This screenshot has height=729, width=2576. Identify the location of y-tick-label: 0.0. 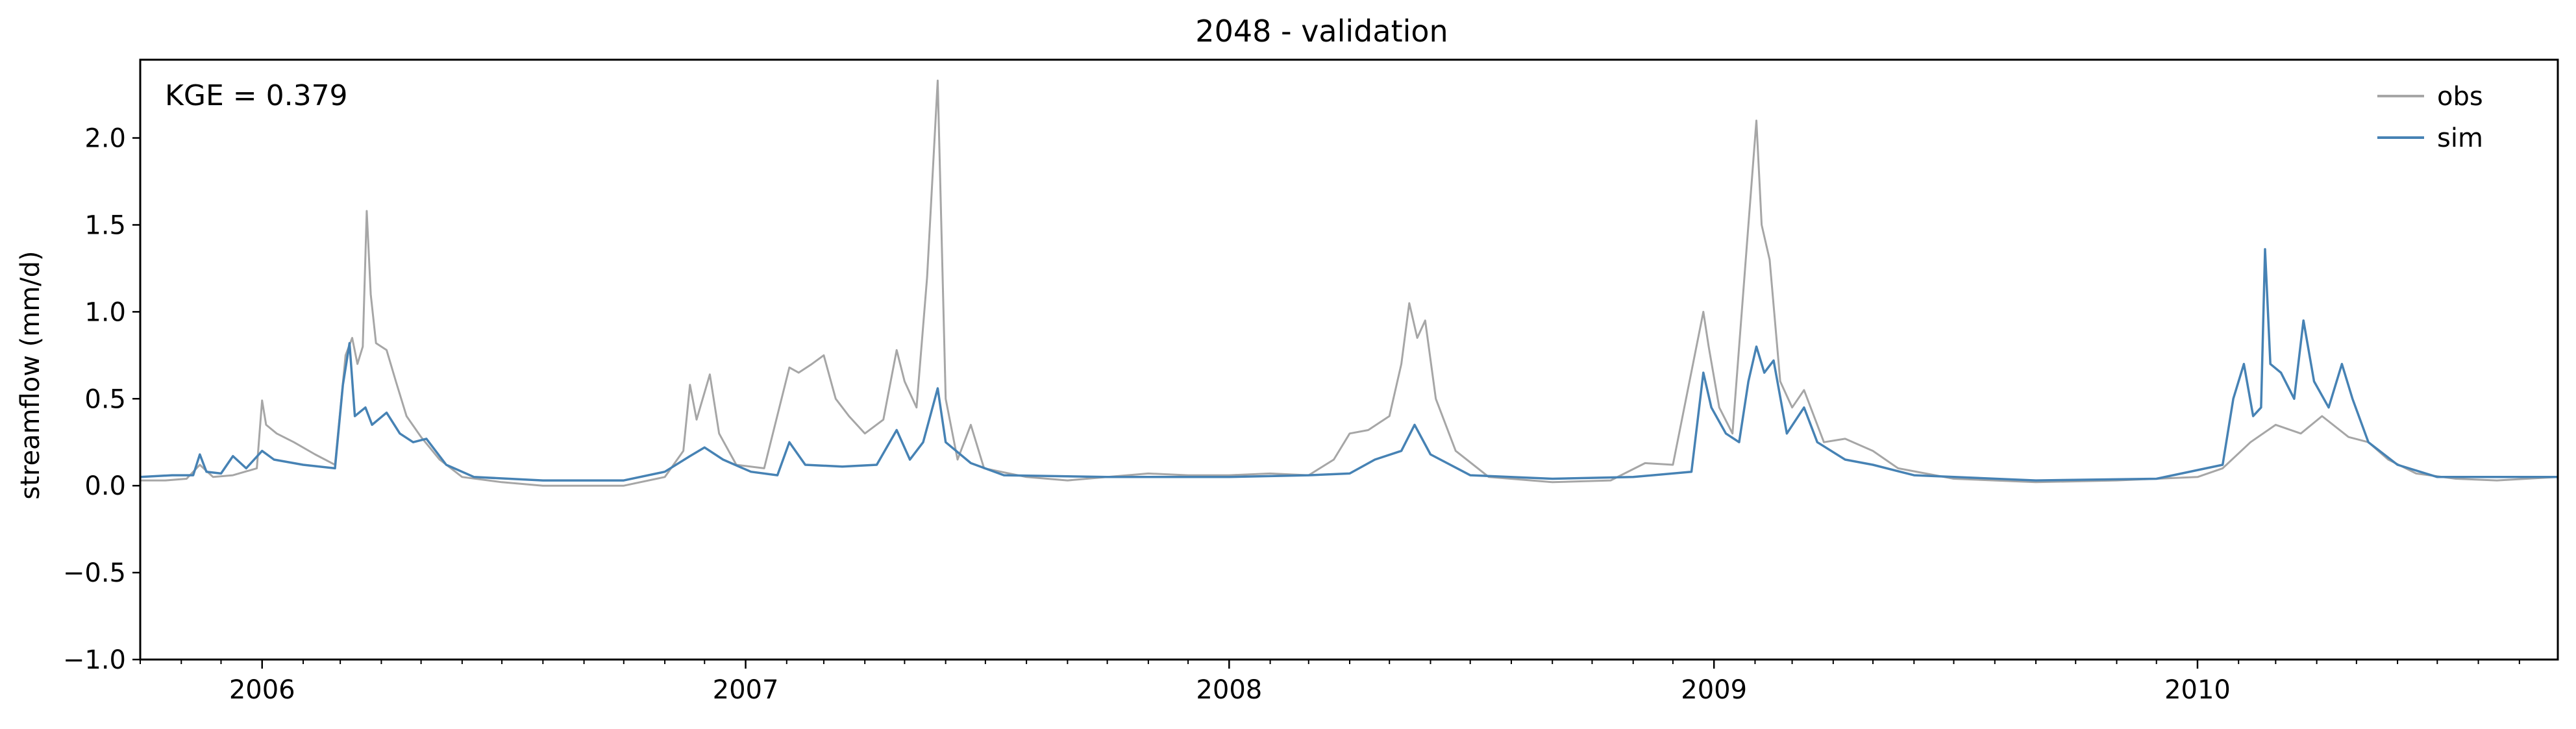
(105, 486).